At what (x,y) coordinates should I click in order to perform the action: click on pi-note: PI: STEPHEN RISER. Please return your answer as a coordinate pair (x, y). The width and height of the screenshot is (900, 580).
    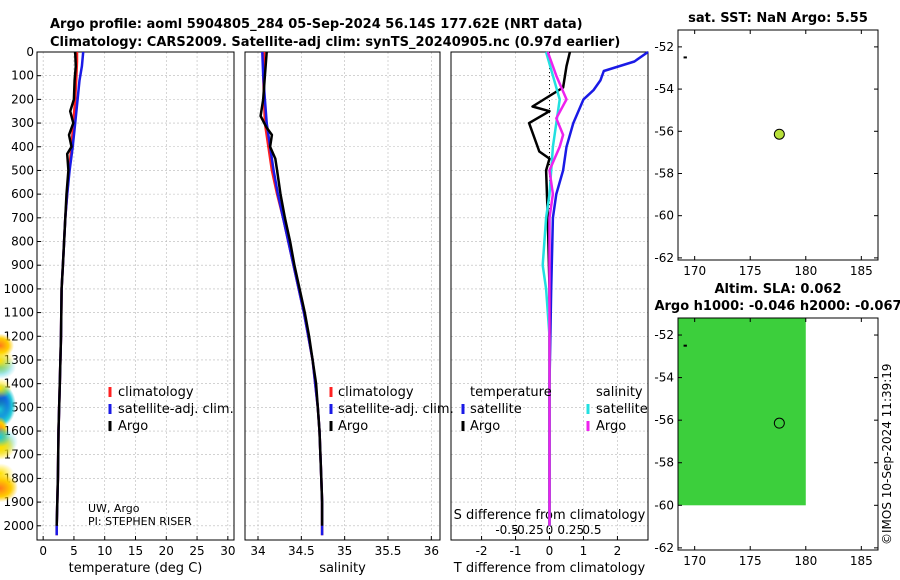
    Looking at the image, I should click on (140, 521).